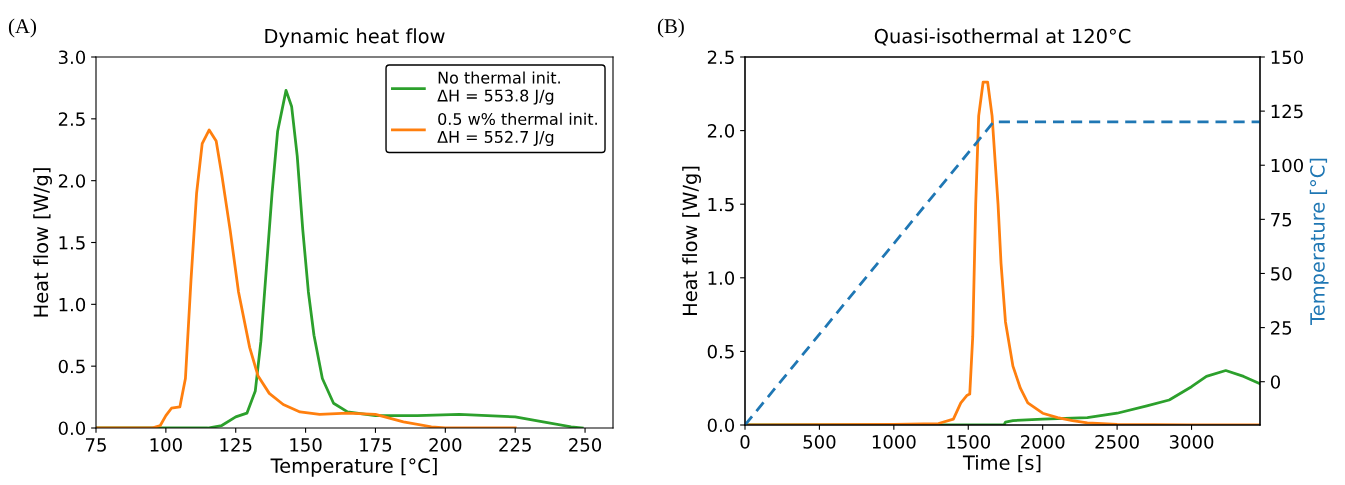 The image size is (1345, 485). I want to click on x-tick-label: 2000, so click(1043, 442).